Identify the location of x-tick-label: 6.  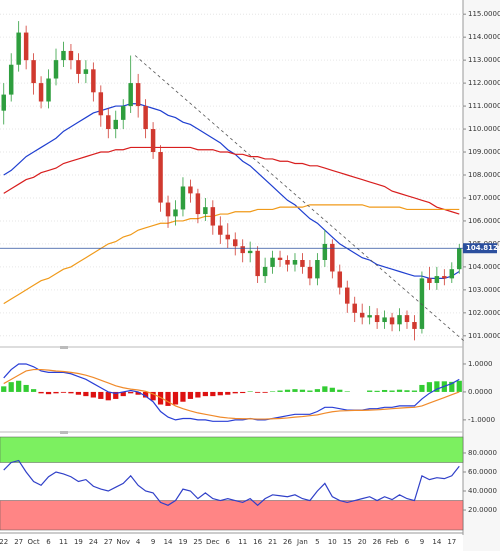
(48, 542).